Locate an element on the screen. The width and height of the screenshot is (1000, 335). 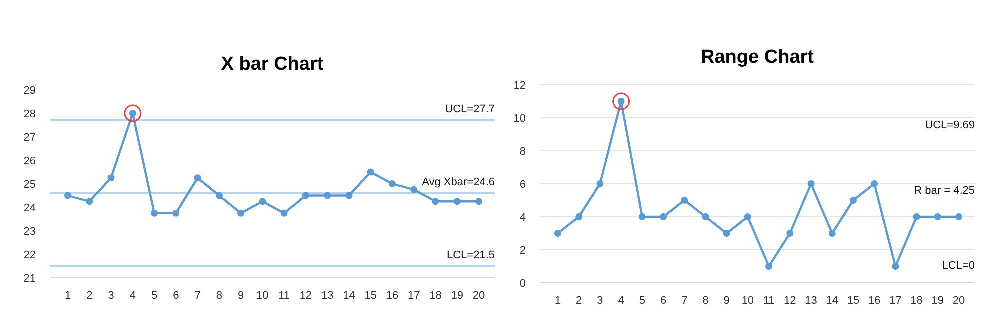
annotation: LCL=0 is located at coordinates (958, 266).